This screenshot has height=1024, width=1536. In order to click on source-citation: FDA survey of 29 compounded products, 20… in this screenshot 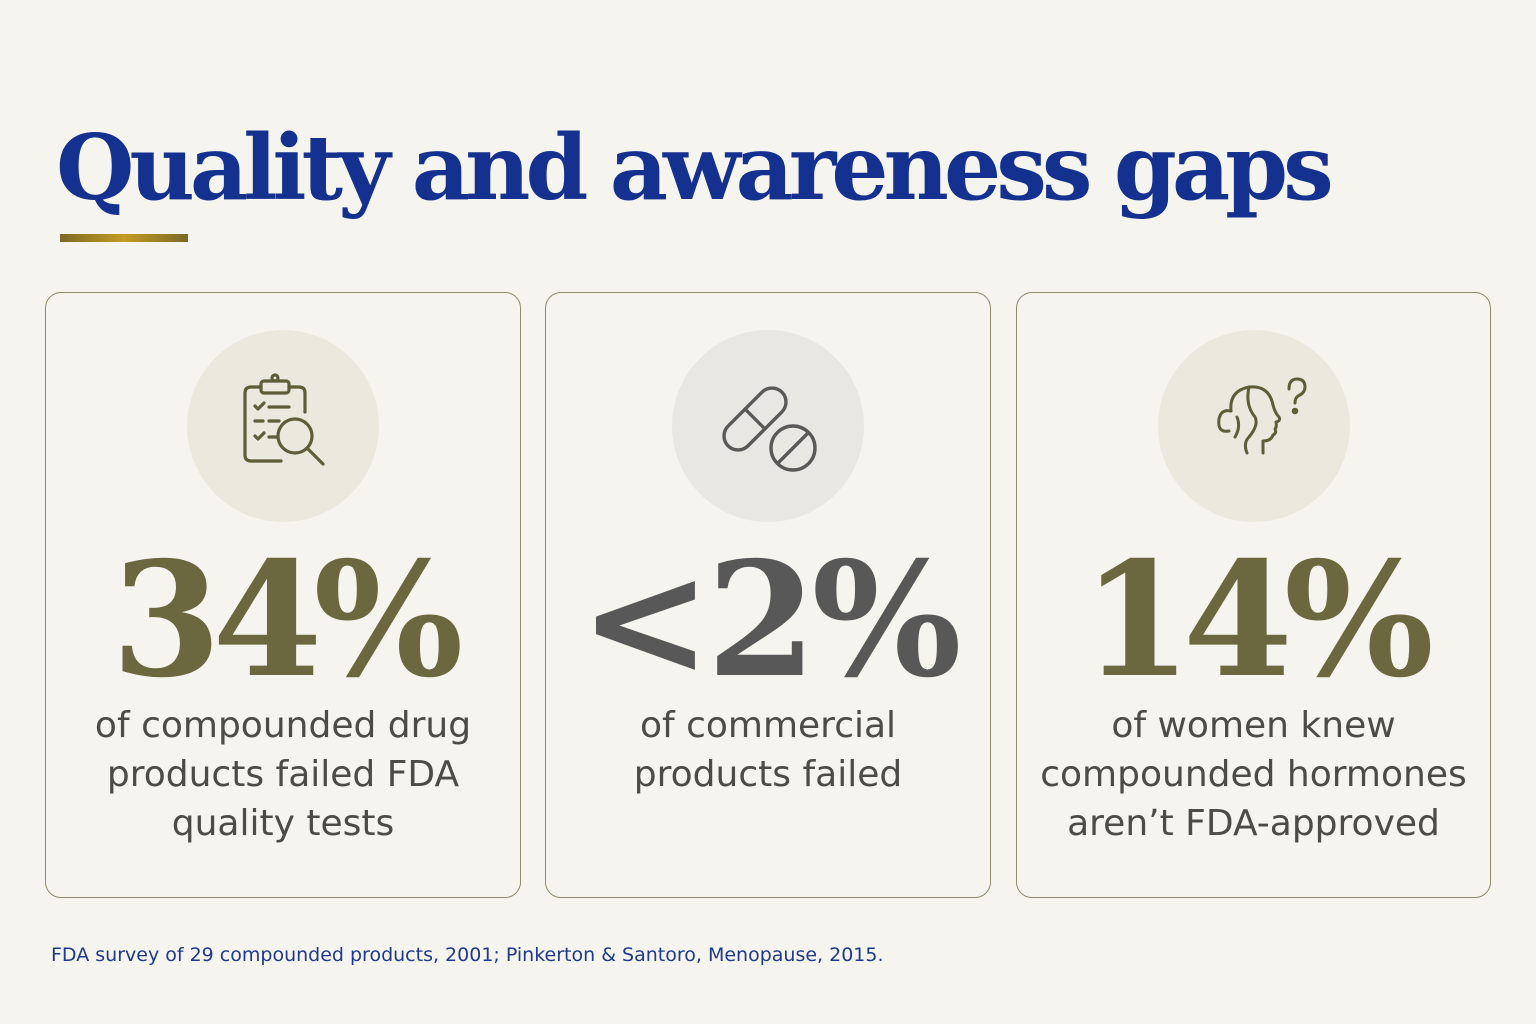, I will do `click(467, 955)`.